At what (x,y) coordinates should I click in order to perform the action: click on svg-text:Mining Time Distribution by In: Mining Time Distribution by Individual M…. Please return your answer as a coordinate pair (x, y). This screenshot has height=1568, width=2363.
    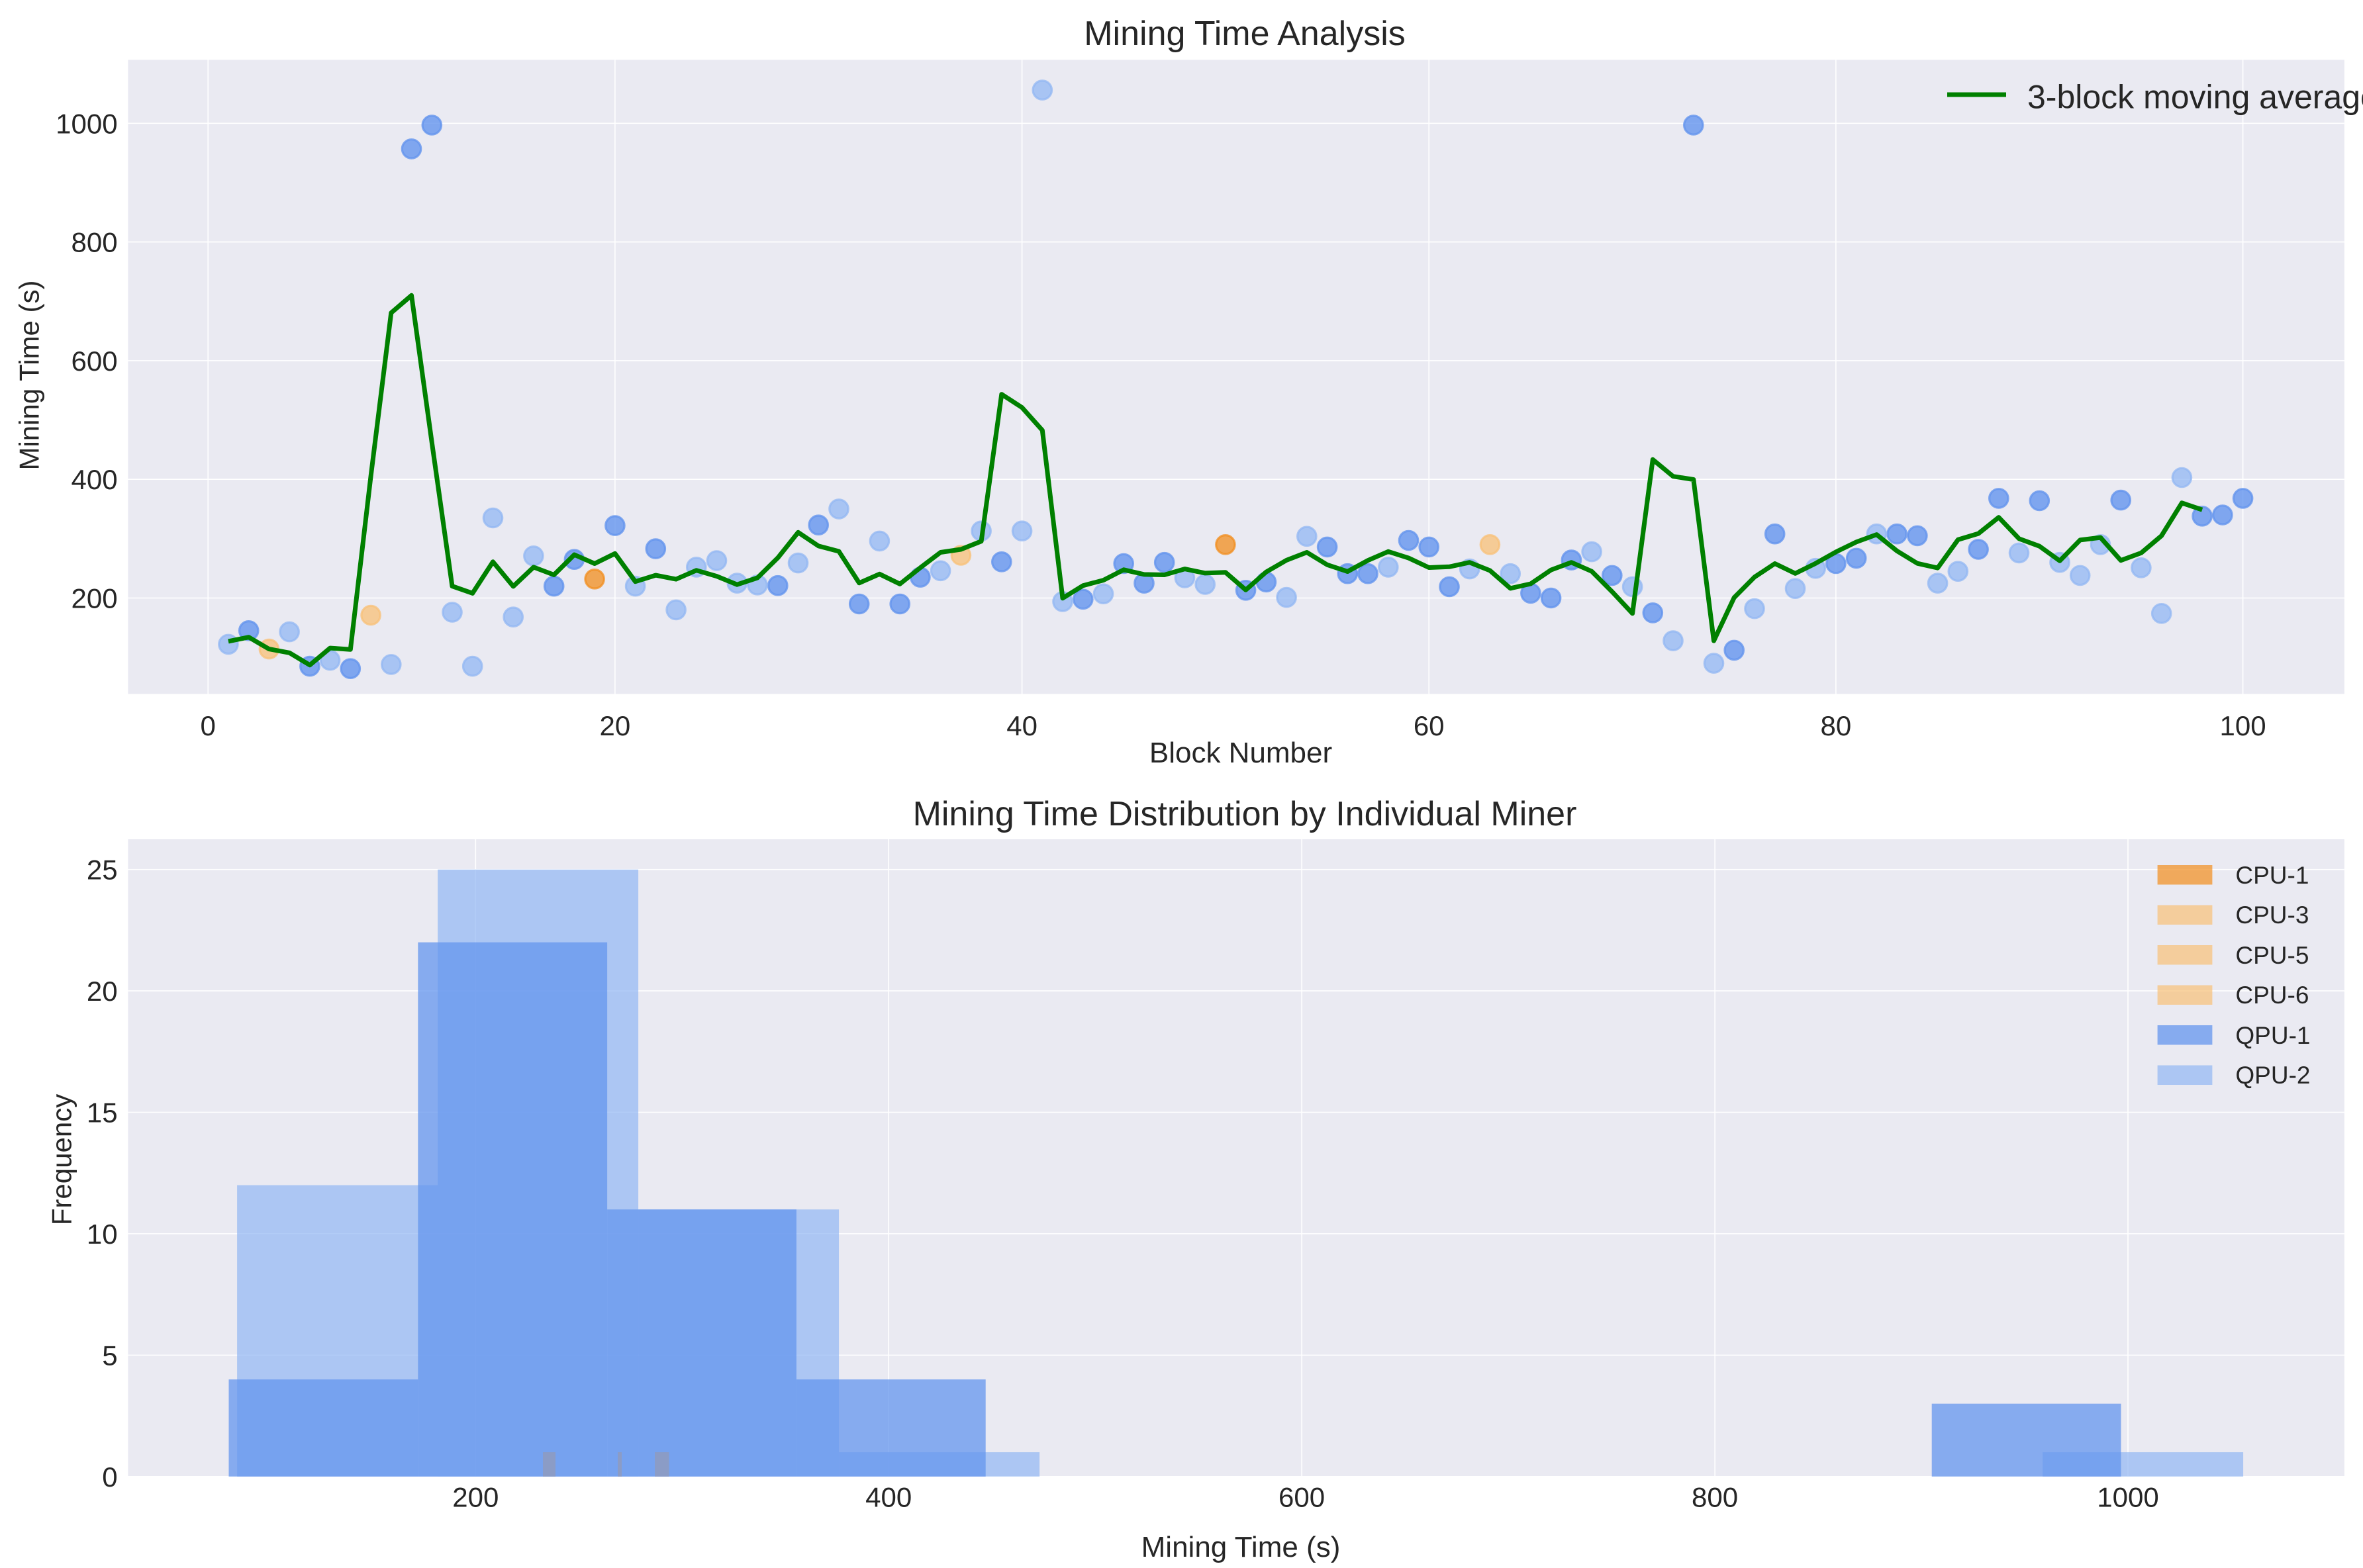
    Looking at the image, I should click on (1245, 814).